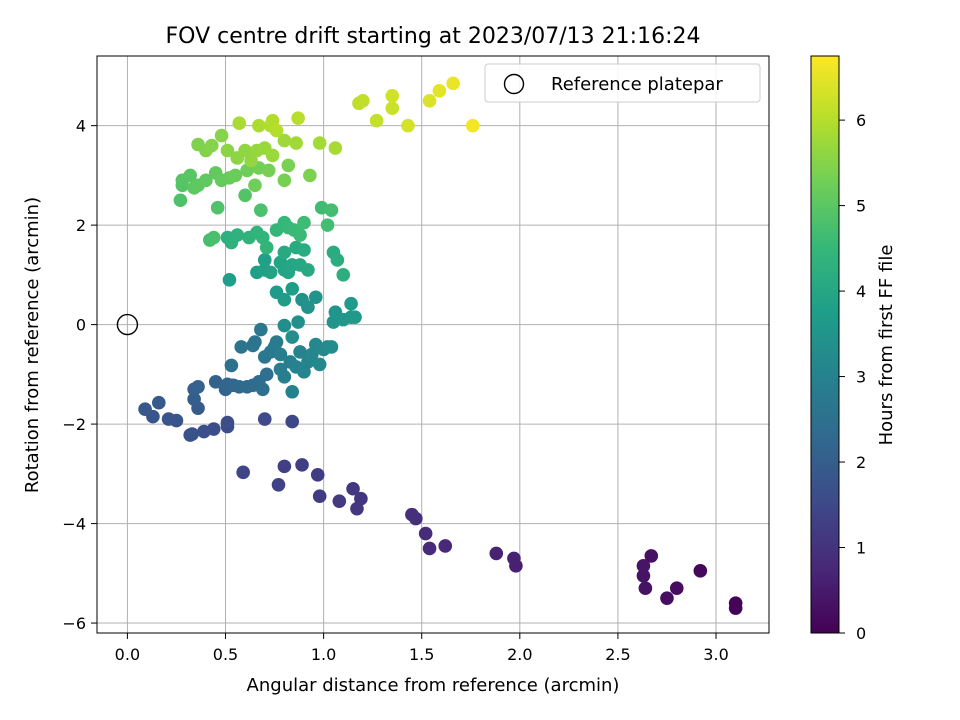 The height and width of the screenshot is (720, 960). What do you see at coordinates (617, 654) in the screenshot?
I see `x-tick-label: 2.5` at bounding box center [617, 654].